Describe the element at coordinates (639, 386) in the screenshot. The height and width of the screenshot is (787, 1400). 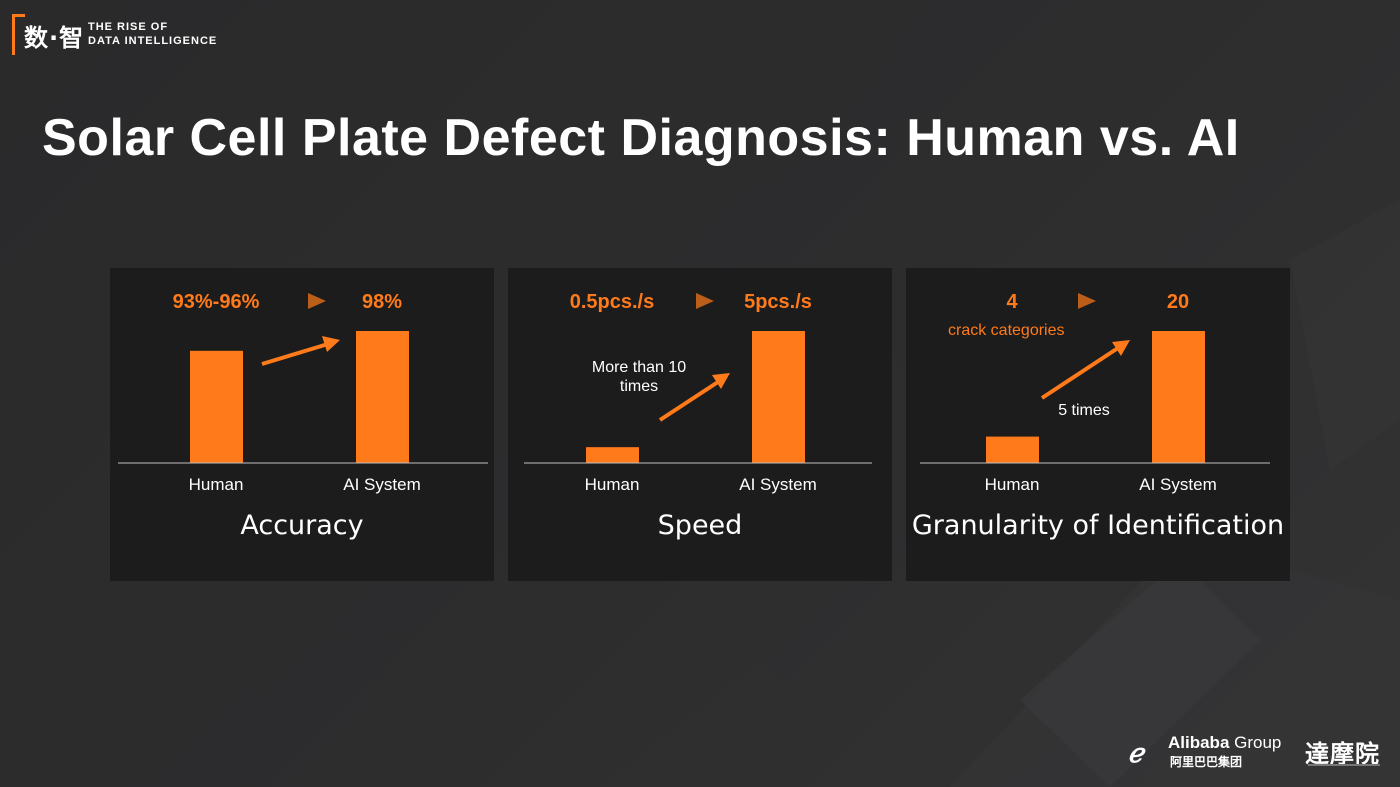
I see `annotation-line-2: times` at that location.